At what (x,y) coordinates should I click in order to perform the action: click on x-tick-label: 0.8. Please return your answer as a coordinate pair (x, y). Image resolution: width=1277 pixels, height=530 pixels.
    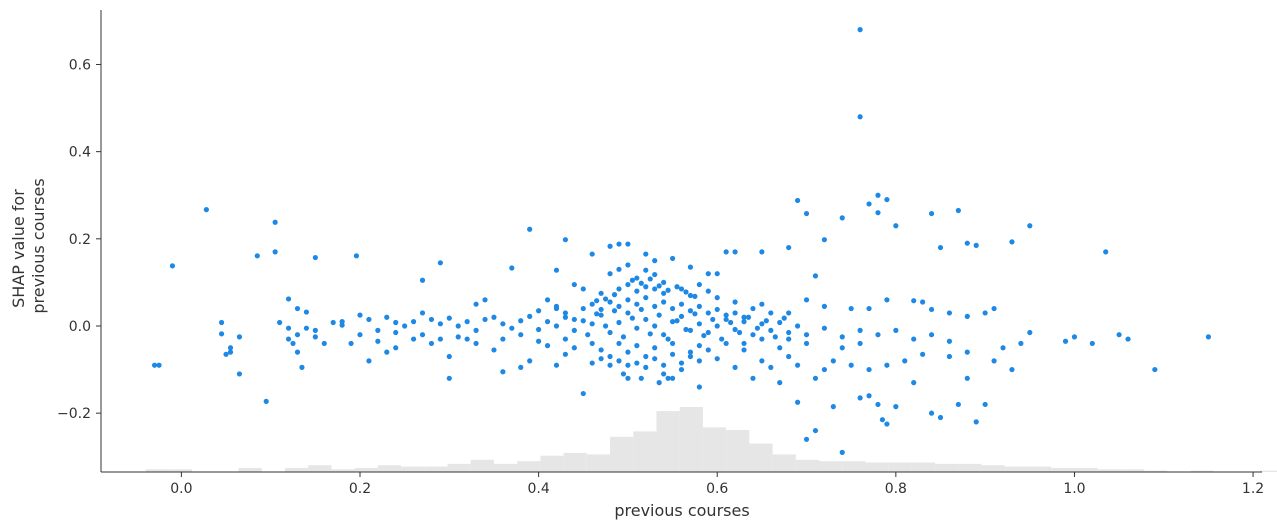
    Looking at the image, I should click on (896, 489).